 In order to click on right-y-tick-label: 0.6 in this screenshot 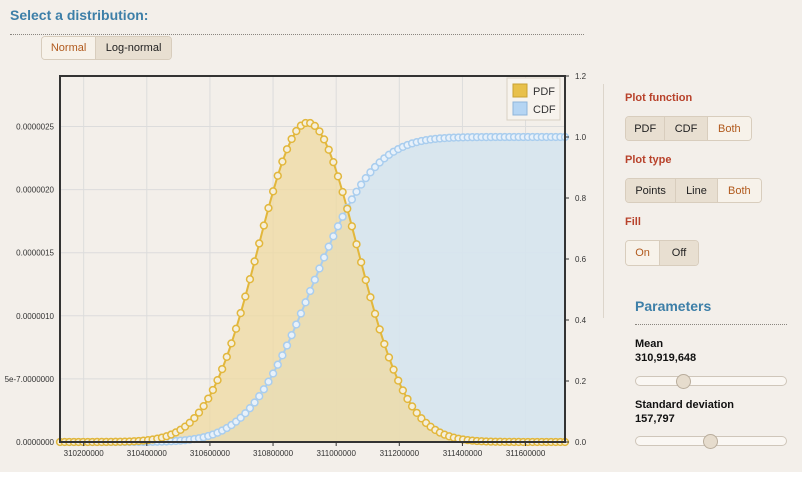, I will do `click(581, 259)`.